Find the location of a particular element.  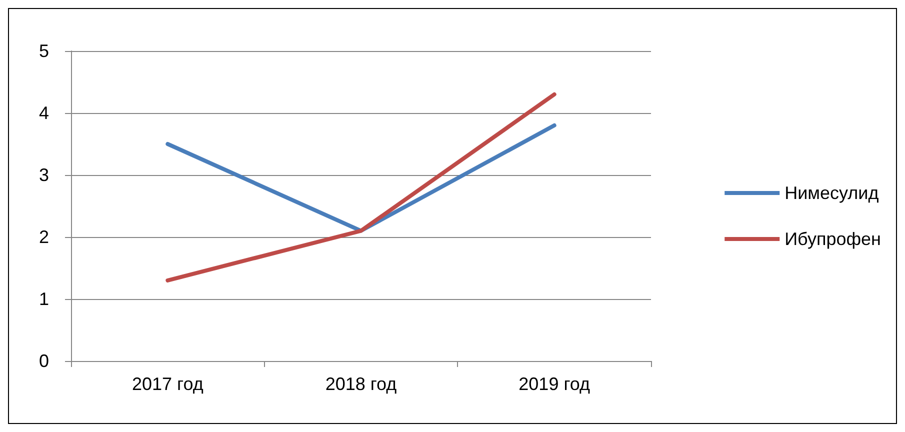

y-tick-label: 1 is located at coordinates (43, 299).